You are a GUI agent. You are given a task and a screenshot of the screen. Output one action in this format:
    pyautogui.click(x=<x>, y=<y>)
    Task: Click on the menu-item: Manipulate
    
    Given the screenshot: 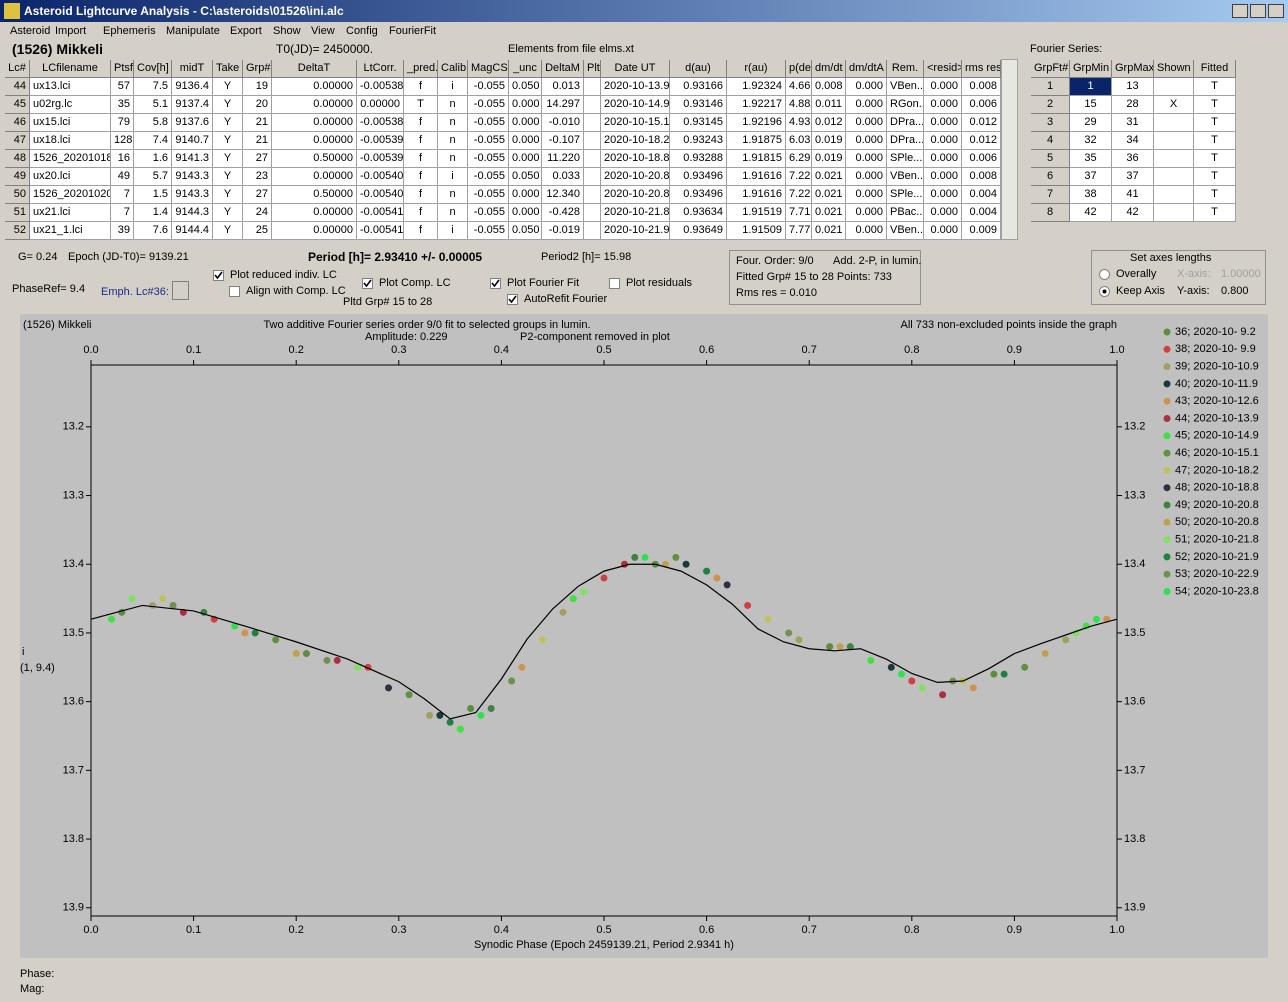 What is the action you would take?
    pyautogui.click(x=193, y=31)
    